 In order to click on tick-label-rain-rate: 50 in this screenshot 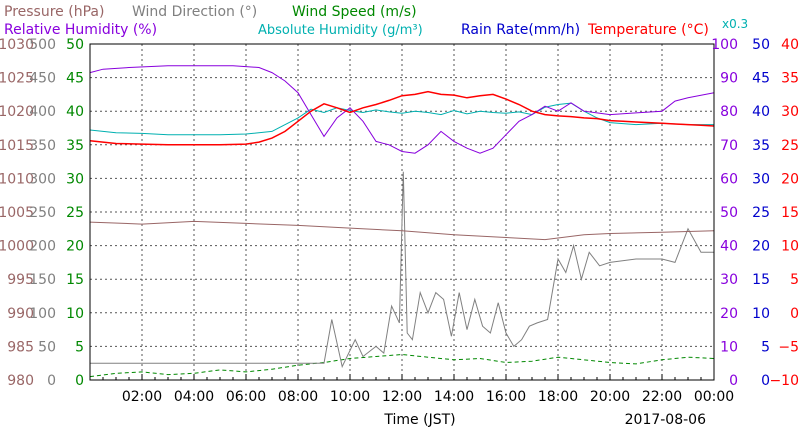, I will do `click(761, 45)`.